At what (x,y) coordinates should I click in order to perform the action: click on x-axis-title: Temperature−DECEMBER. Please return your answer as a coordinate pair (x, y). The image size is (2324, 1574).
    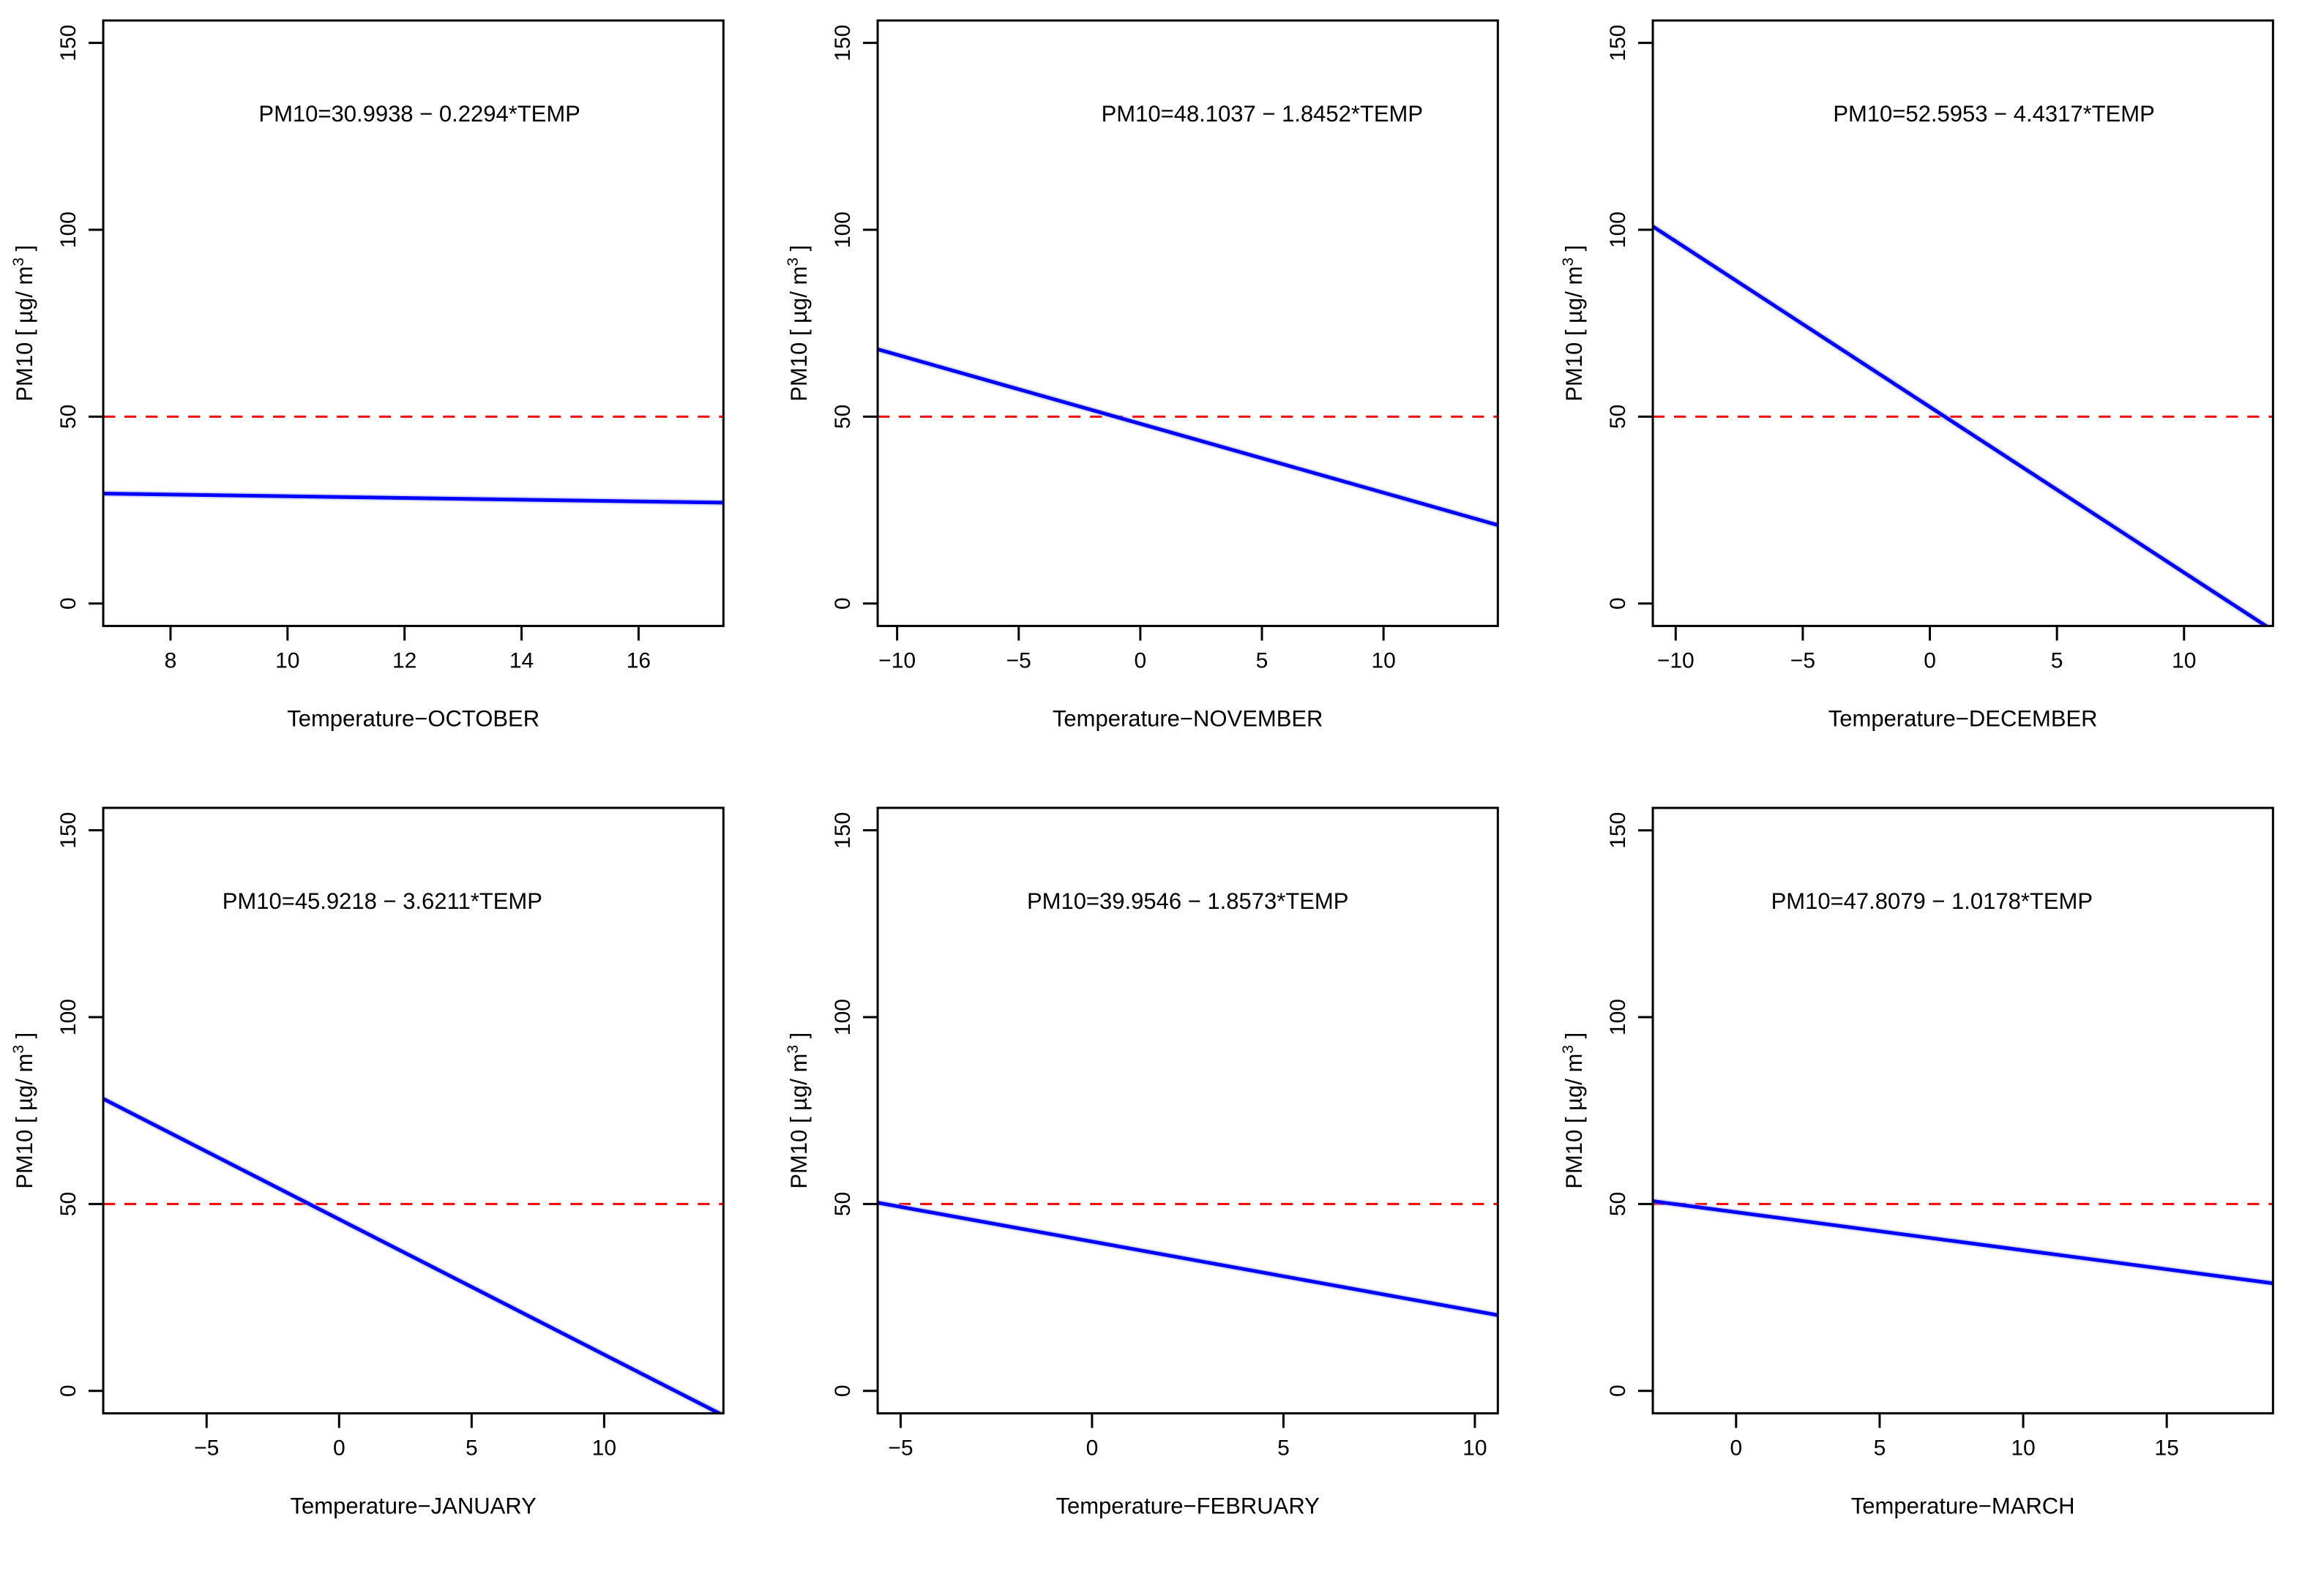
    Looking at the image, I should click on (1962, 718).